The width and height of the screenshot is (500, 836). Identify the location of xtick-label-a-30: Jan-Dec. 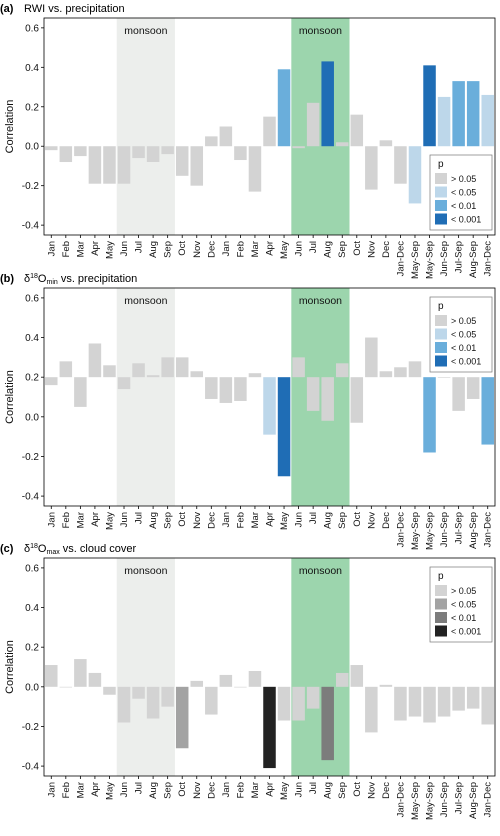
(488, 259).